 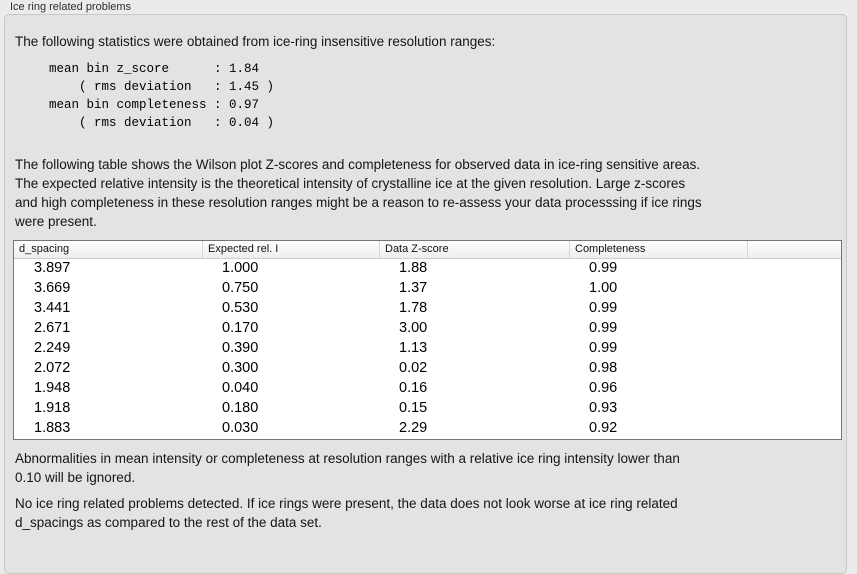 What do you see at coordinates (474, 249) in the screenshot?
I see `column-header: Data Z-score` at bounding box center [474, 249].